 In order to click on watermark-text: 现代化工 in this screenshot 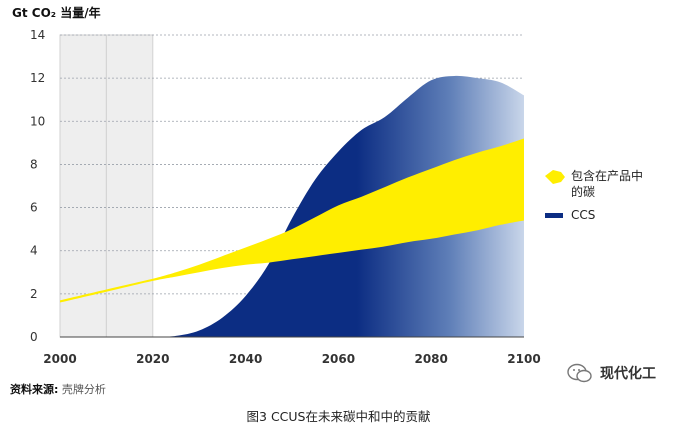, I will do `click(628, 374)`.